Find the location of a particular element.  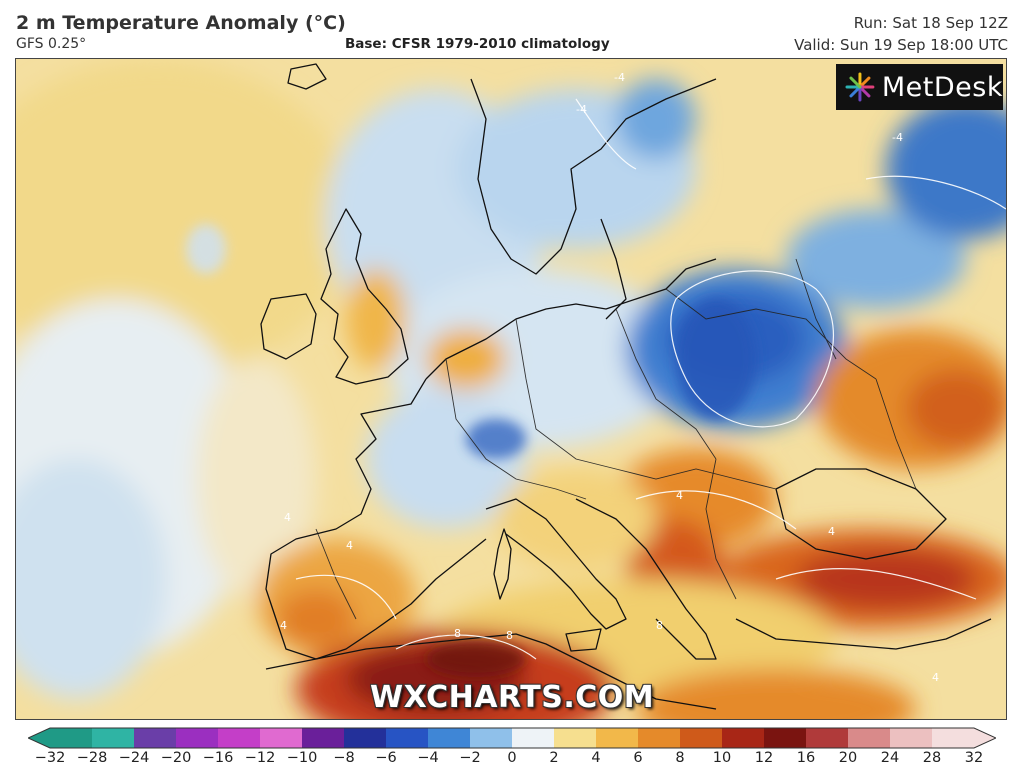

colorbar-tick-label: −32 is located at coordinates (50, 758).